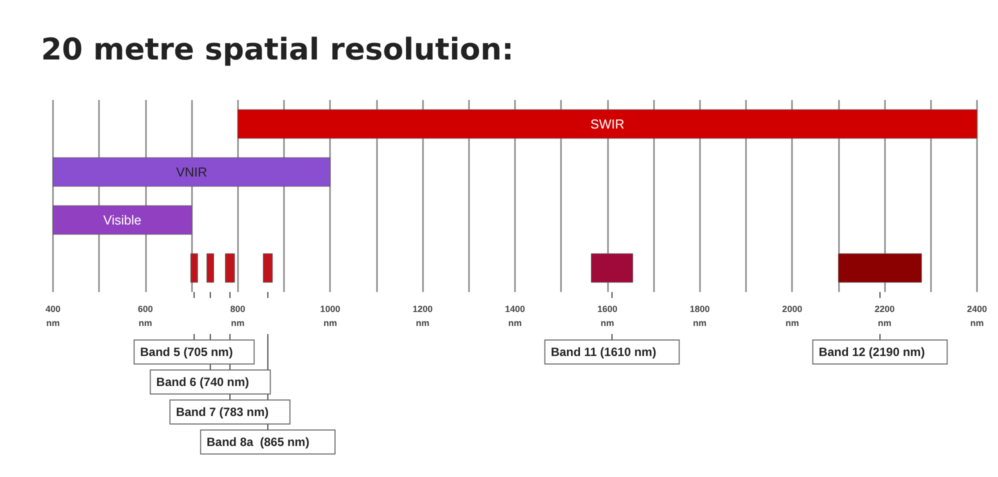  I want to click on series-label: SWIR, so click(607, 124).